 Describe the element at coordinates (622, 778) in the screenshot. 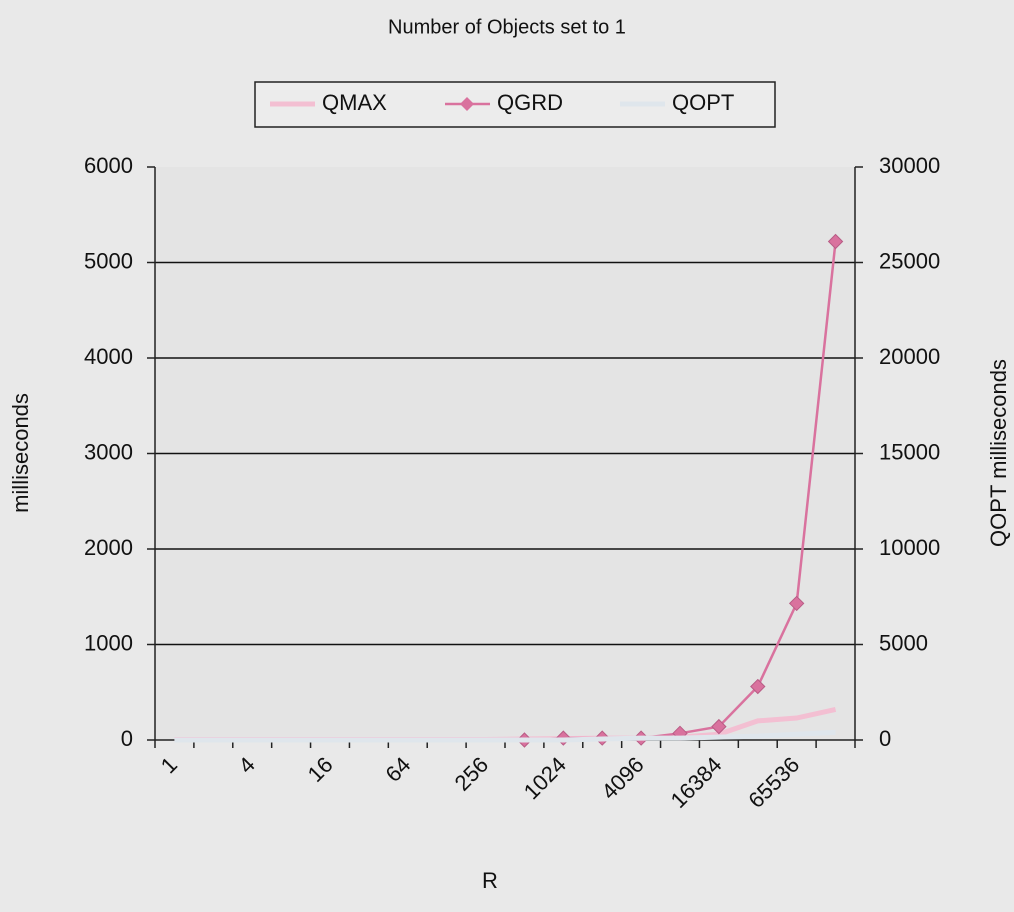

I see `x-tick-label: 4096` at that location.